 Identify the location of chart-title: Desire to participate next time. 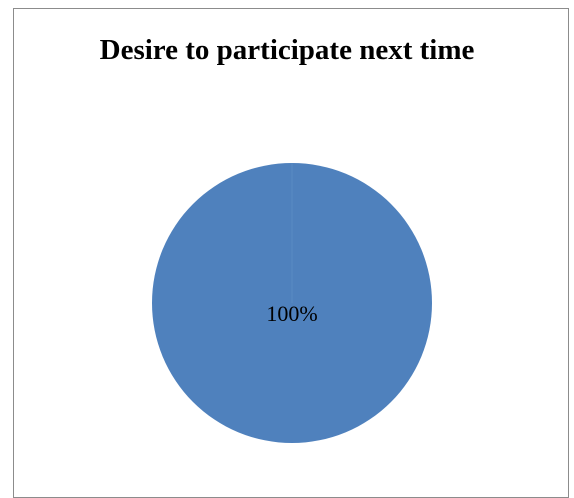
(287, 50).